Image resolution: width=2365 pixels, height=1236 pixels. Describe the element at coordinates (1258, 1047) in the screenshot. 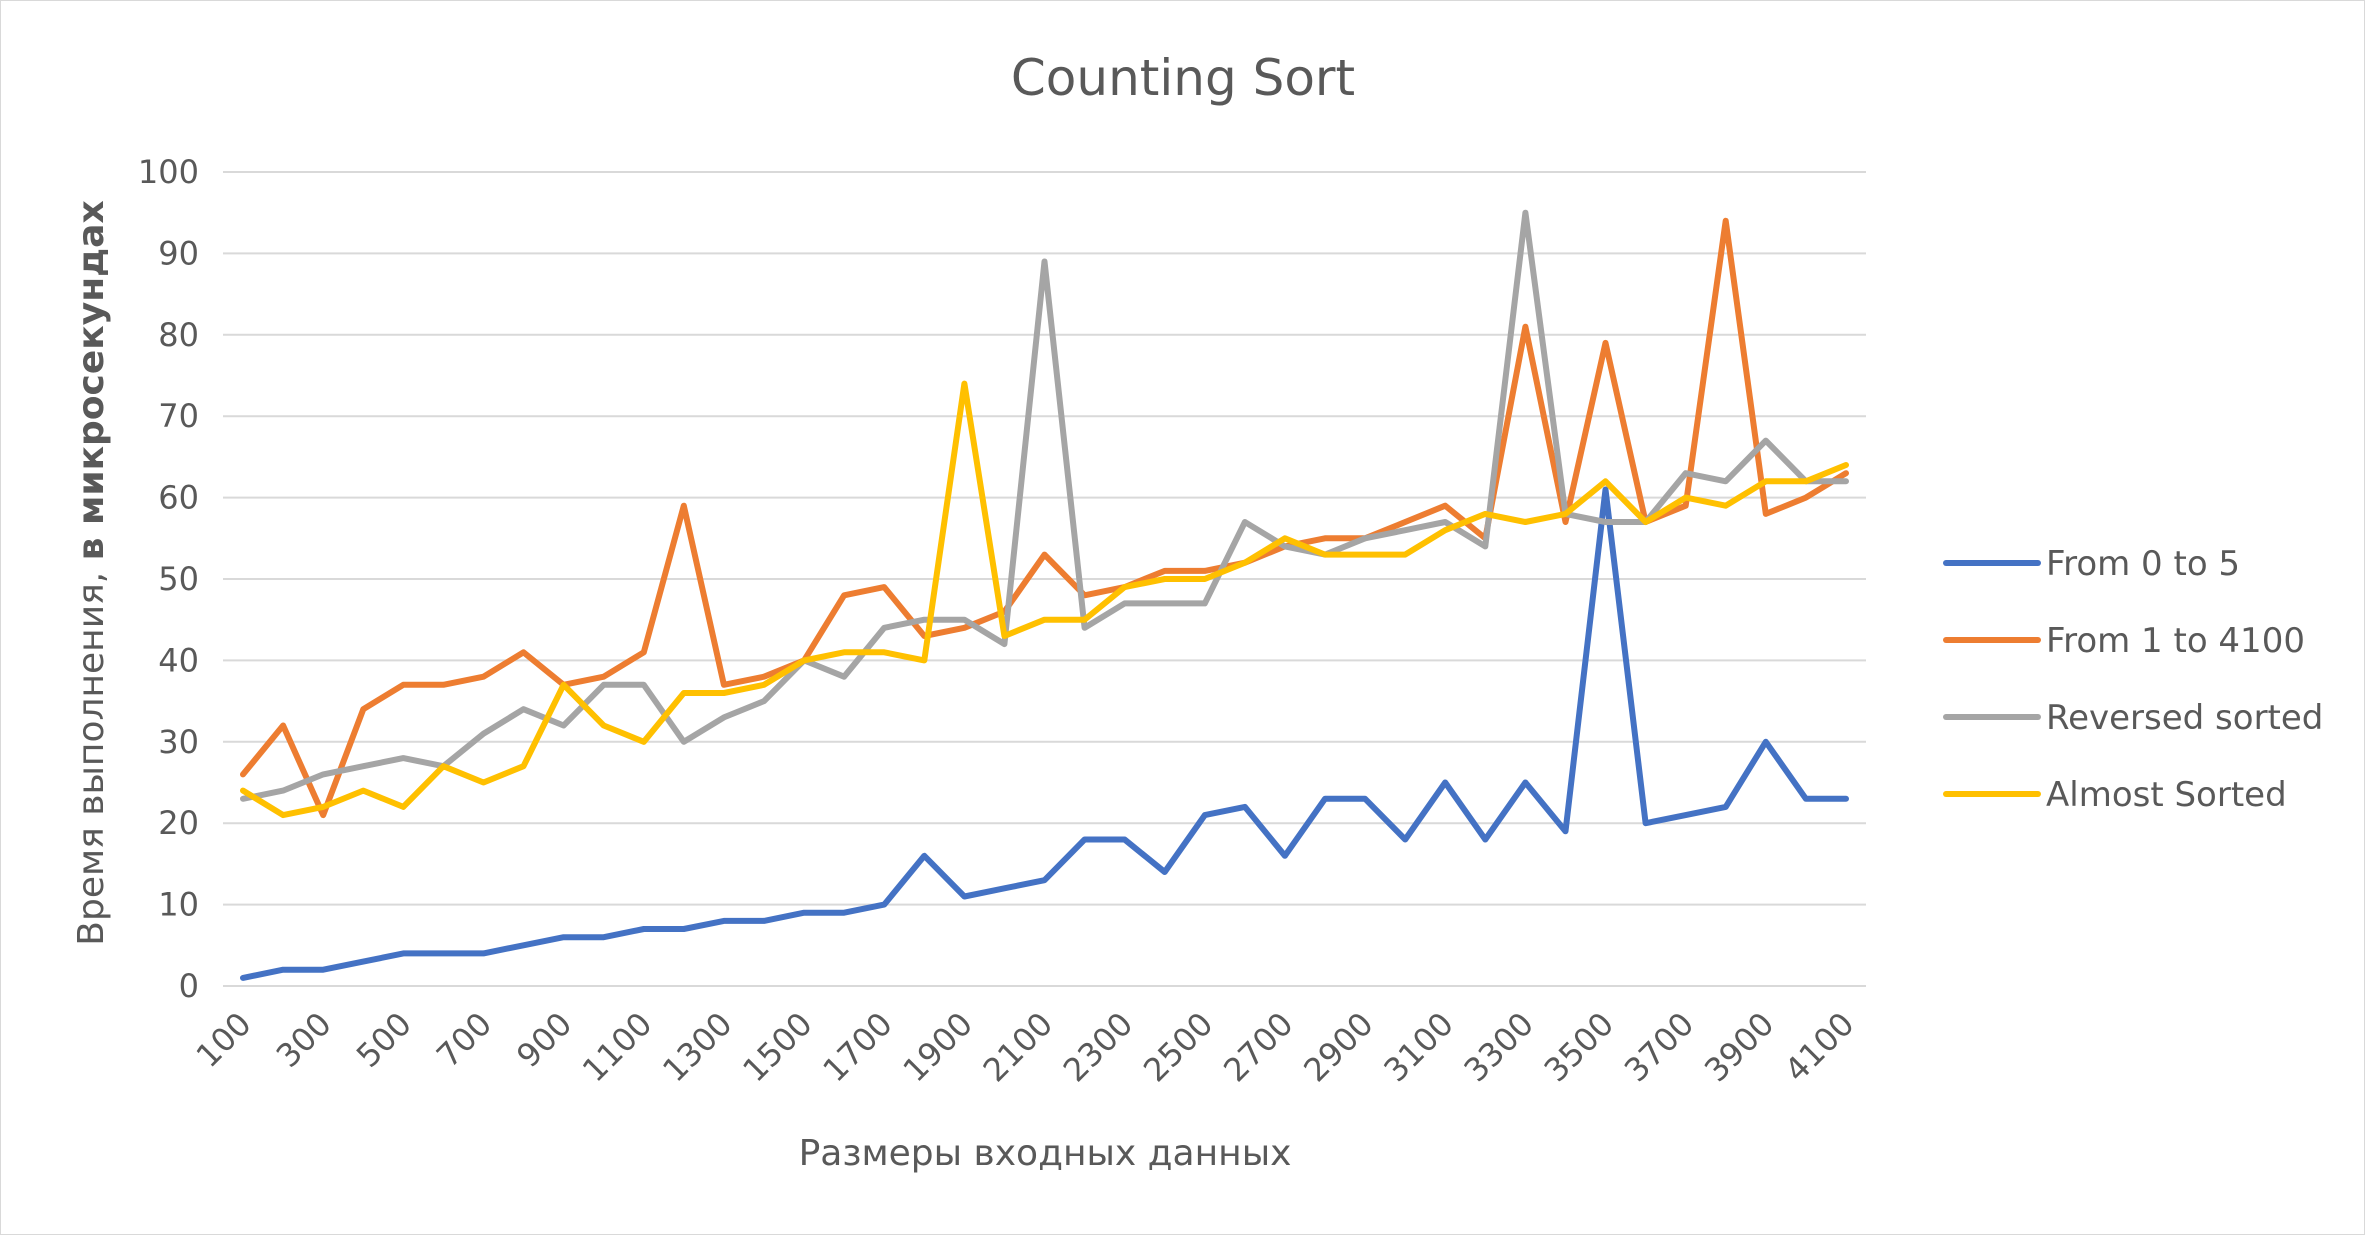

I see `x-tick-label: 2700` at that location.